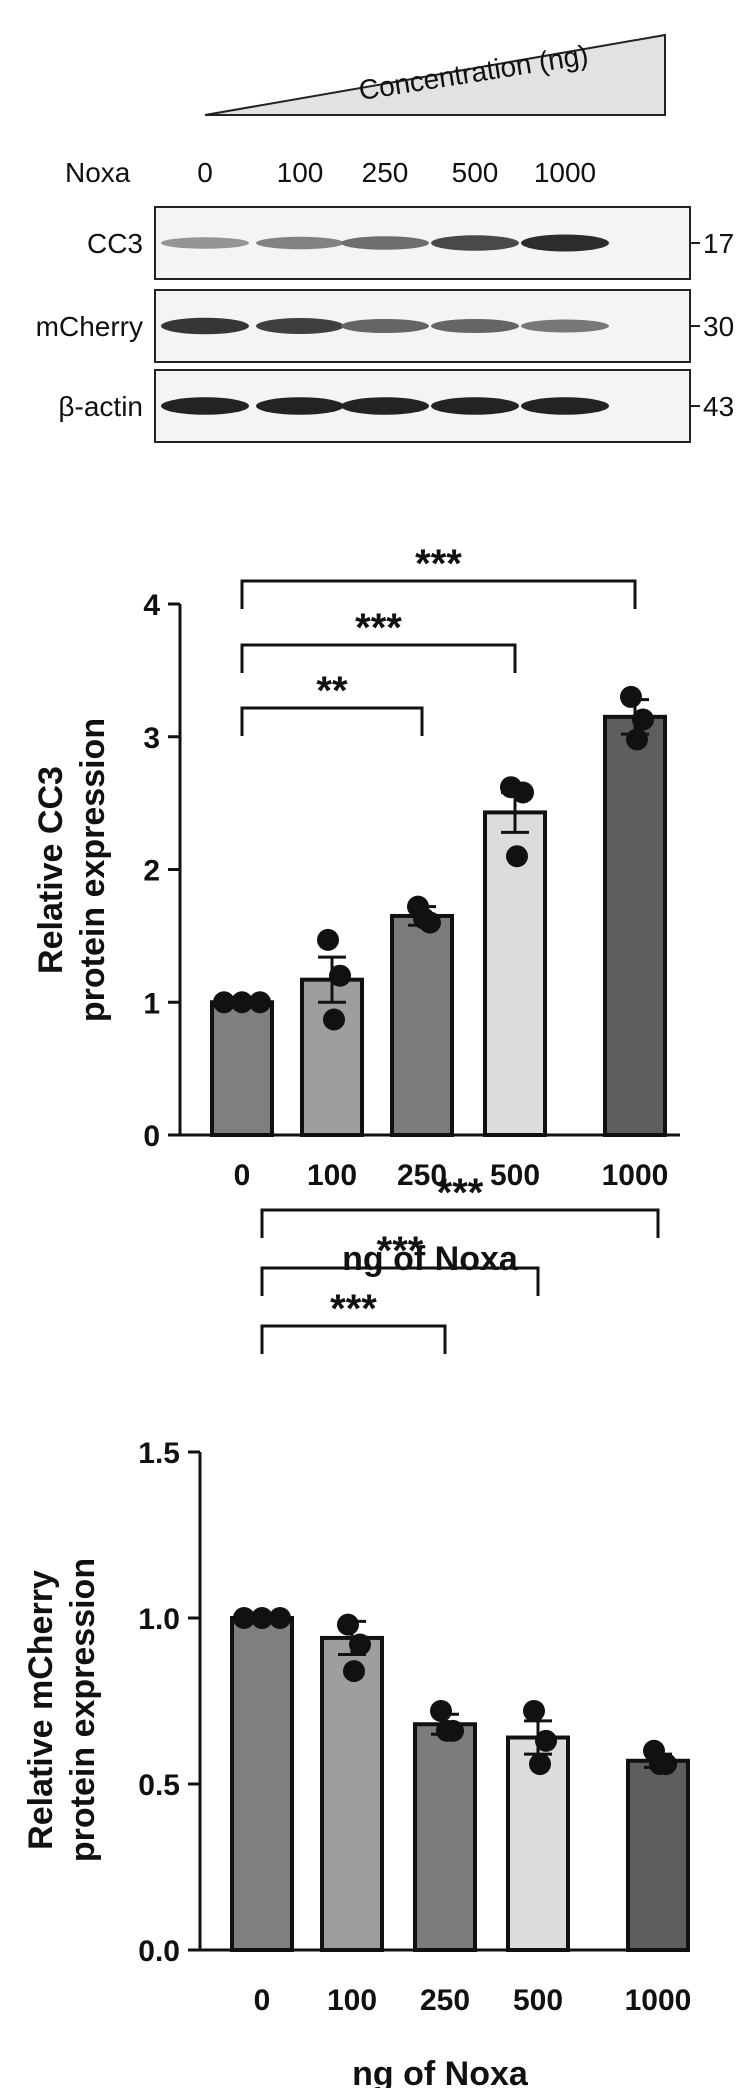 This screenshot has width=750, height=2088. What do you see at coordinates (300, 172) in the screenshot?
I see `lane-label-100: 100` at bounding box center [300, 172].